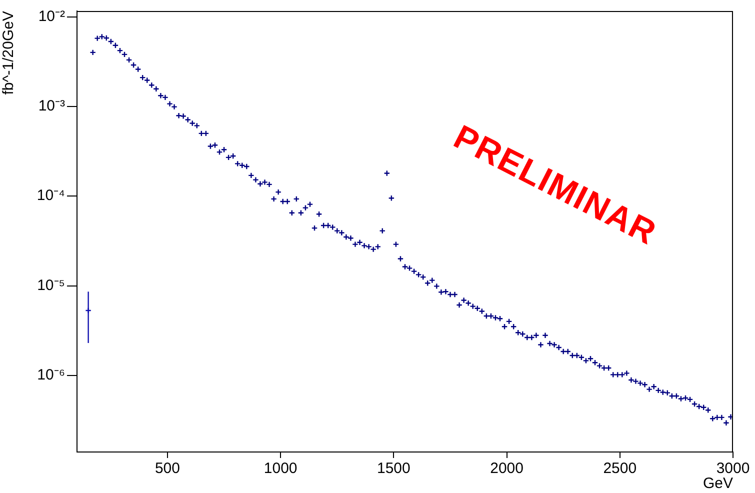 This screenshot has width=755, height=493. I want to click on y-tick-label: 10⁻³, so click(51, 106).